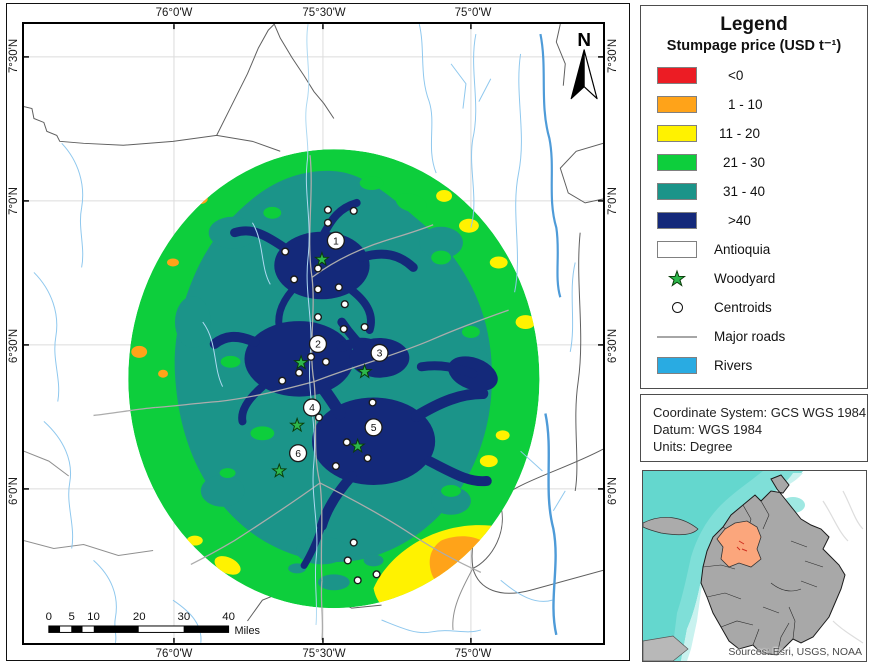  I want to click on axis-label-right-0: 7°30'N, so click(613, 56).